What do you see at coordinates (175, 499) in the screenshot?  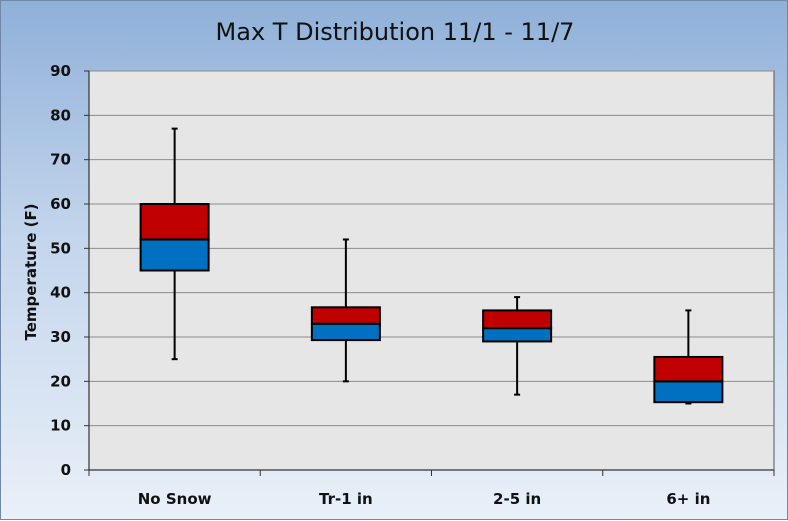 I see `x-tick-label: No Snow` at bounding box center [175, 499].